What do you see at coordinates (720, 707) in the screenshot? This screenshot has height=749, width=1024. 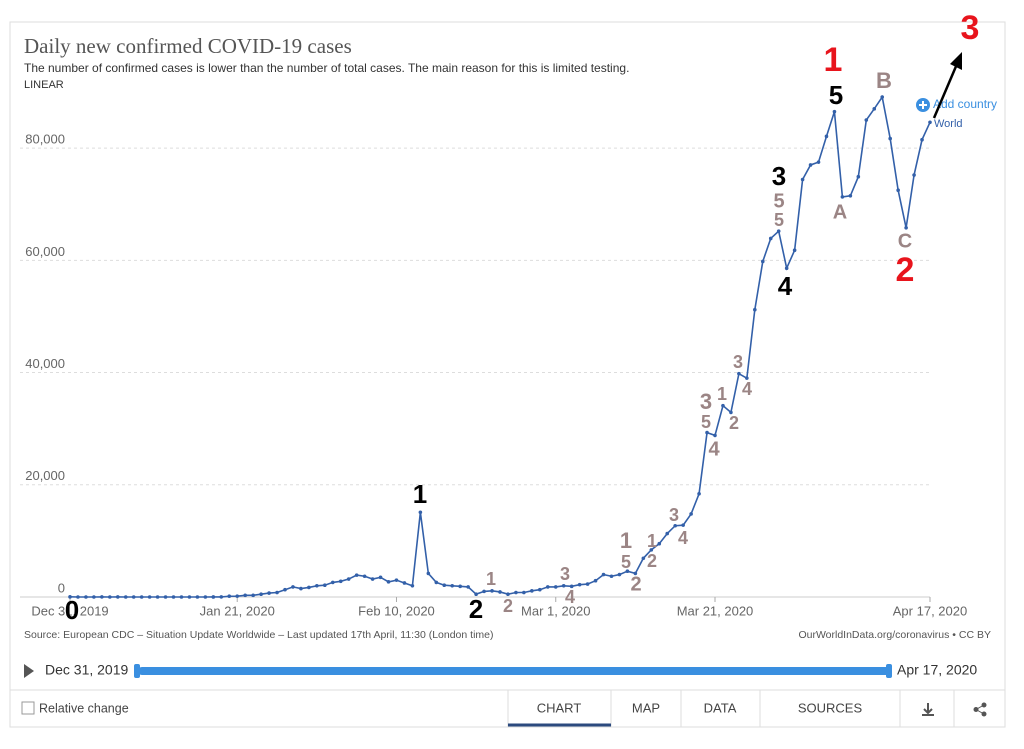 I see `tab: DATA` at bounding box center [720, 707].